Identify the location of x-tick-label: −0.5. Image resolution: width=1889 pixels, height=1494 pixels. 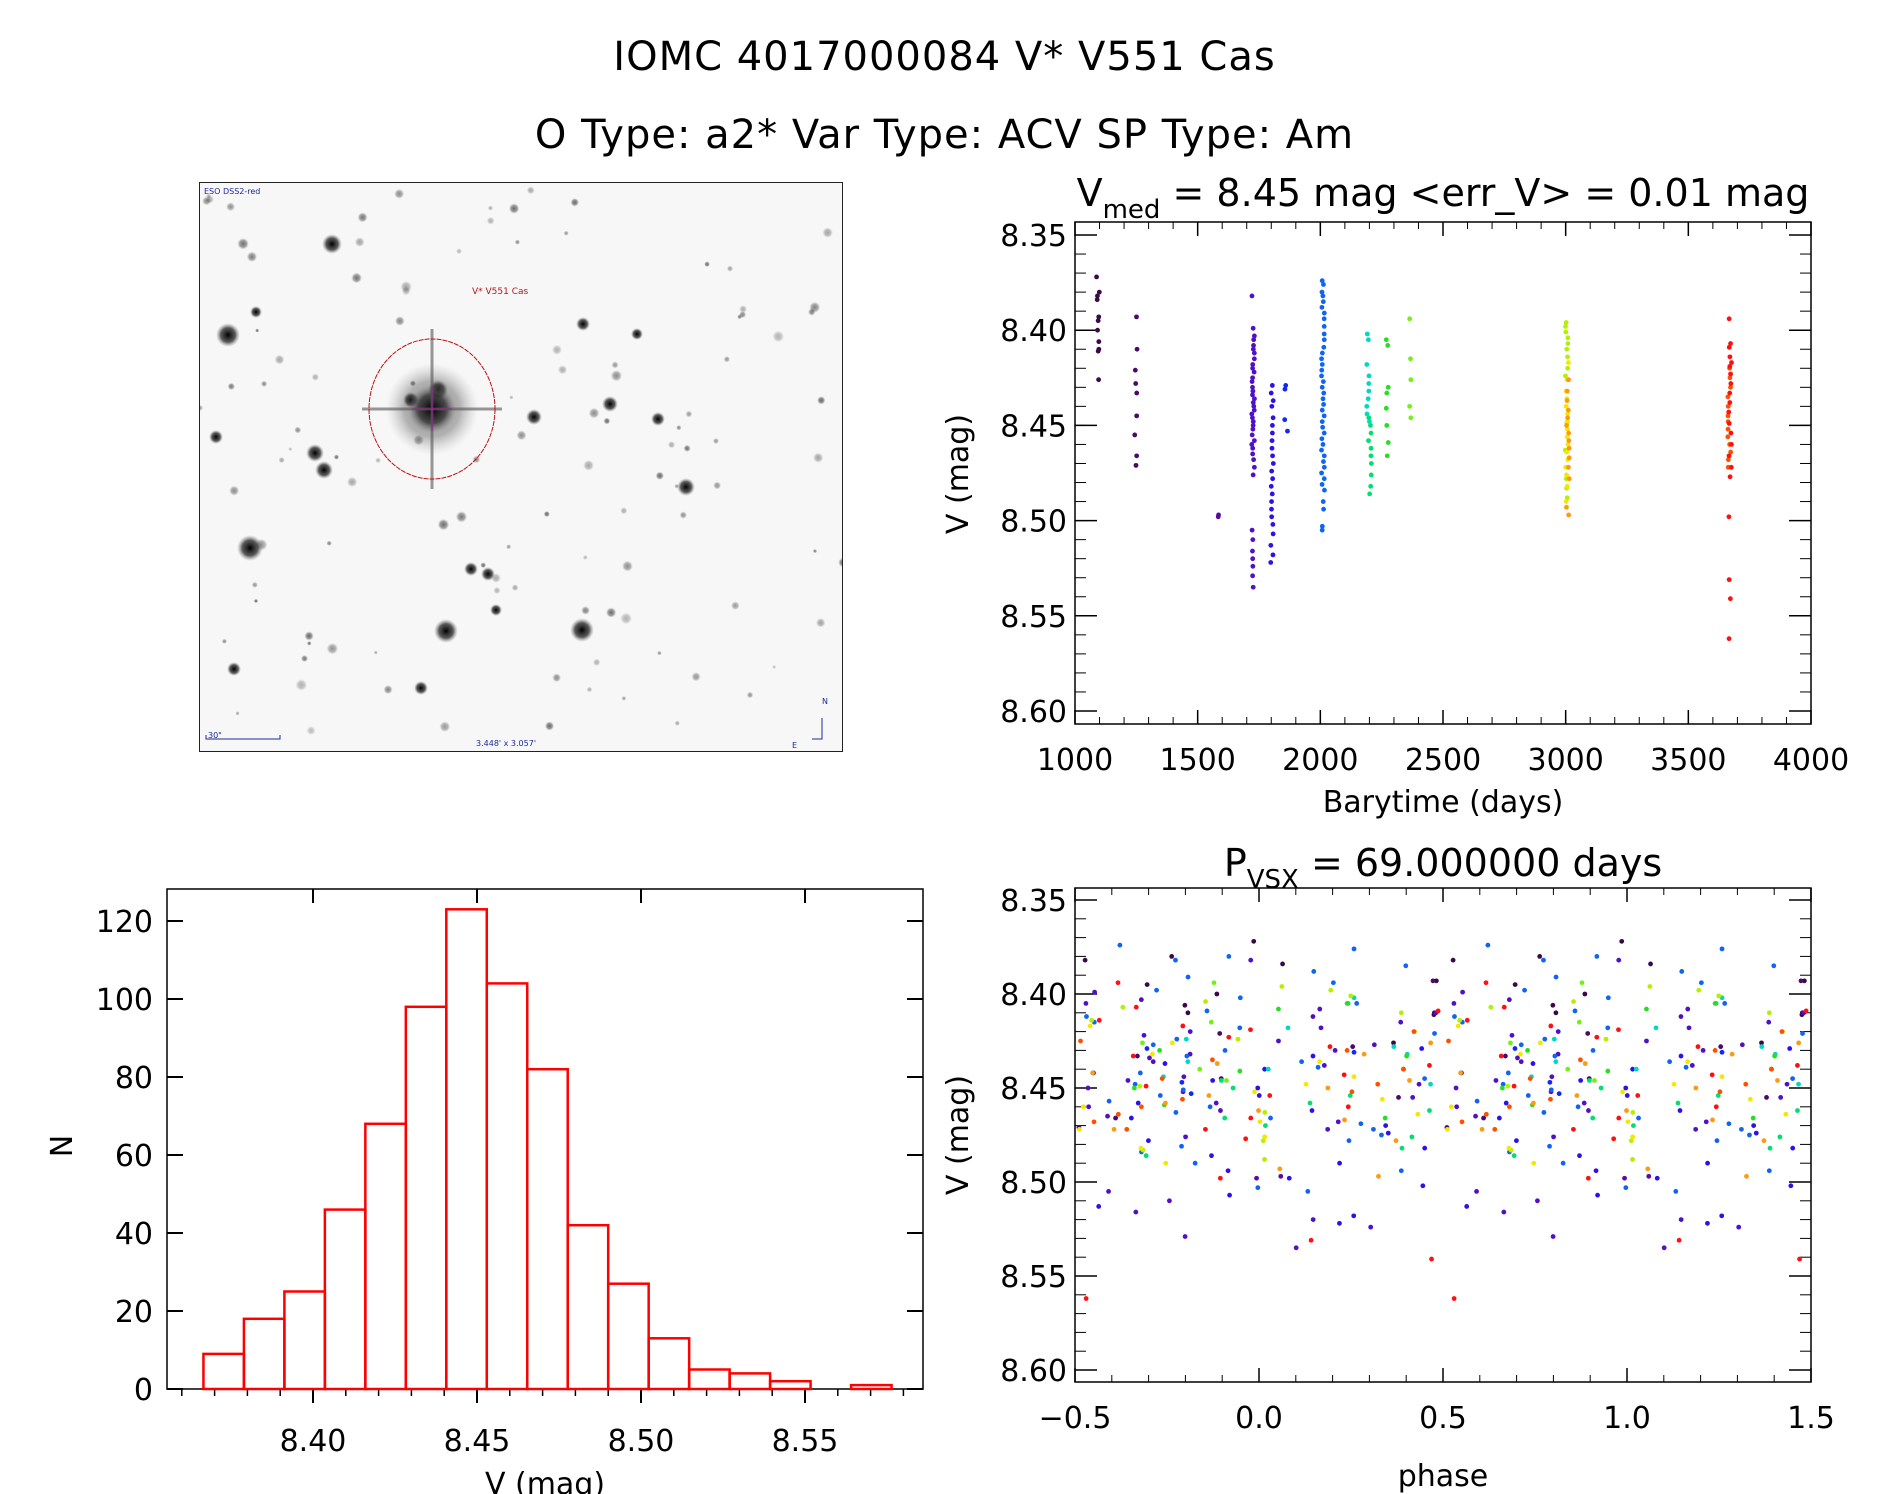
(1075, 1418).